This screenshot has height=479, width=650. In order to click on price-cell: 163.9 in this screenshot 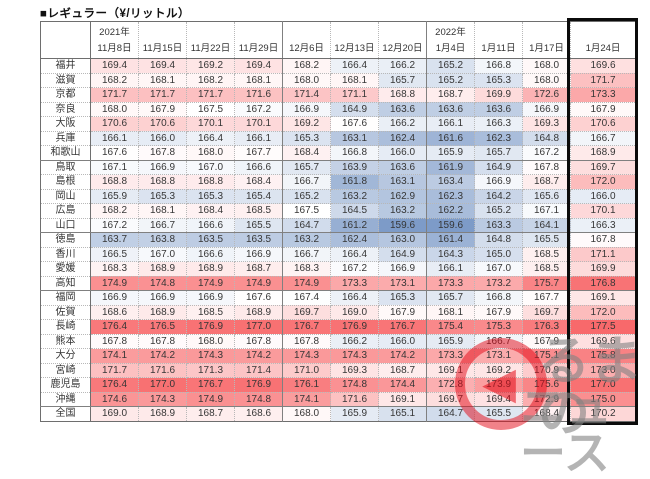, I will do `click(354, 167)`.